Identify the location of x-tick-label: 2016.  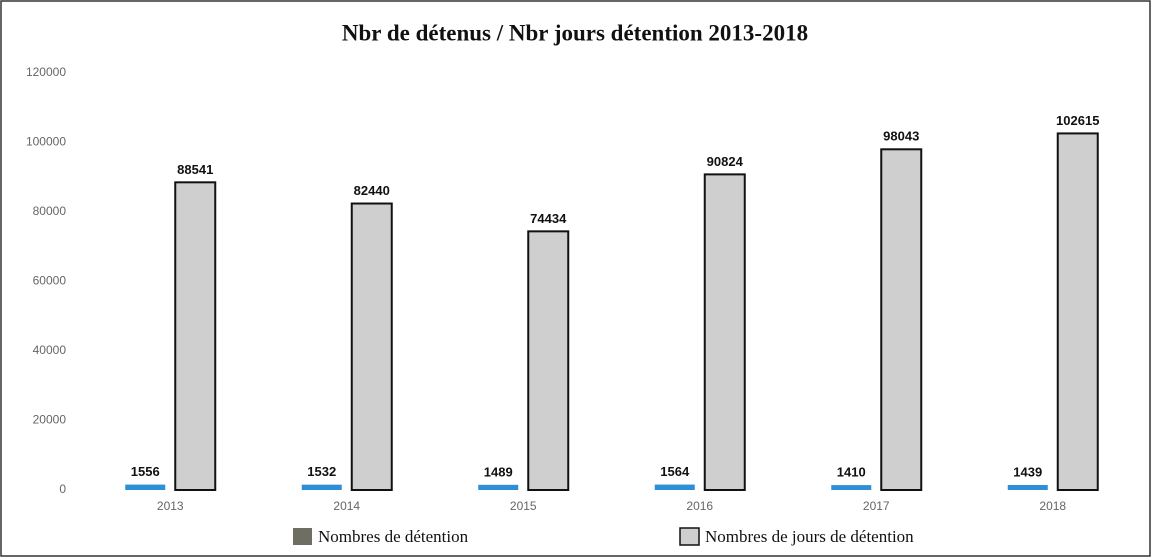
(699, 506).